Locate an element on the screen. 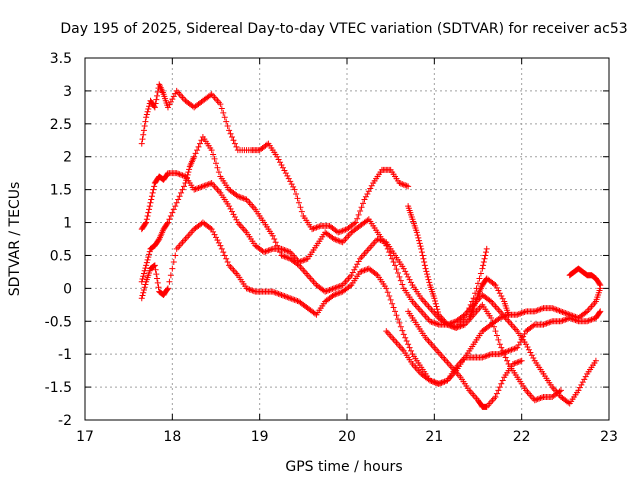  x-axis-label: GPS time / hours is located at coordinates (343, 467).